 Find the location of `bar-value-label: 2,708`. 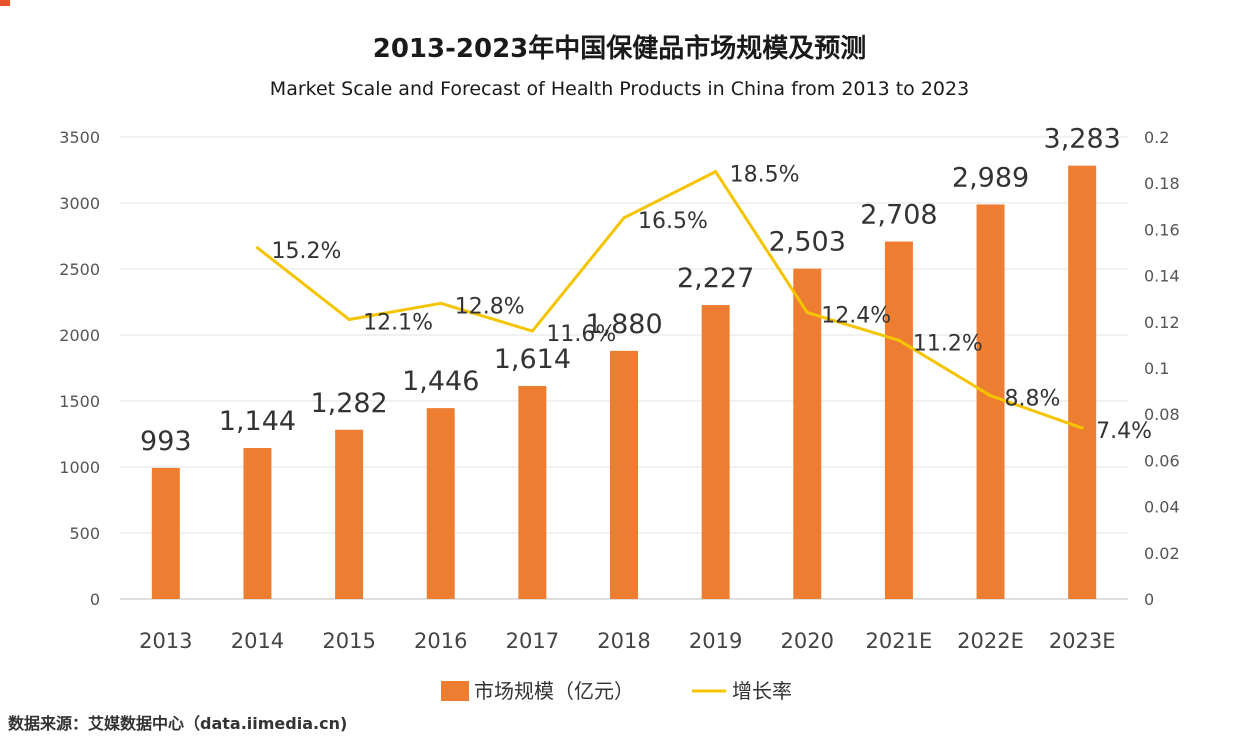

bar-value-label: 2,708 is located at coordinates (898, 215).